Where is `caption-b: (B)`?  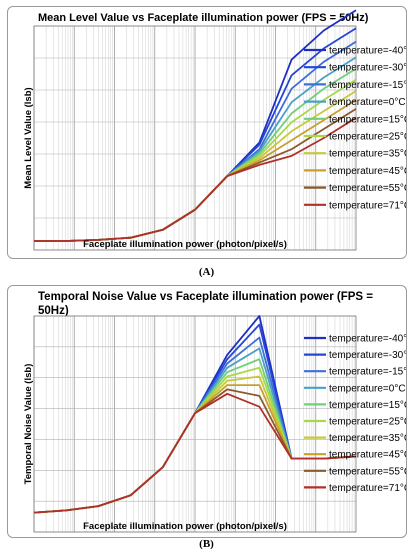 caption-b: (B) is located at coordinates (206, 544).